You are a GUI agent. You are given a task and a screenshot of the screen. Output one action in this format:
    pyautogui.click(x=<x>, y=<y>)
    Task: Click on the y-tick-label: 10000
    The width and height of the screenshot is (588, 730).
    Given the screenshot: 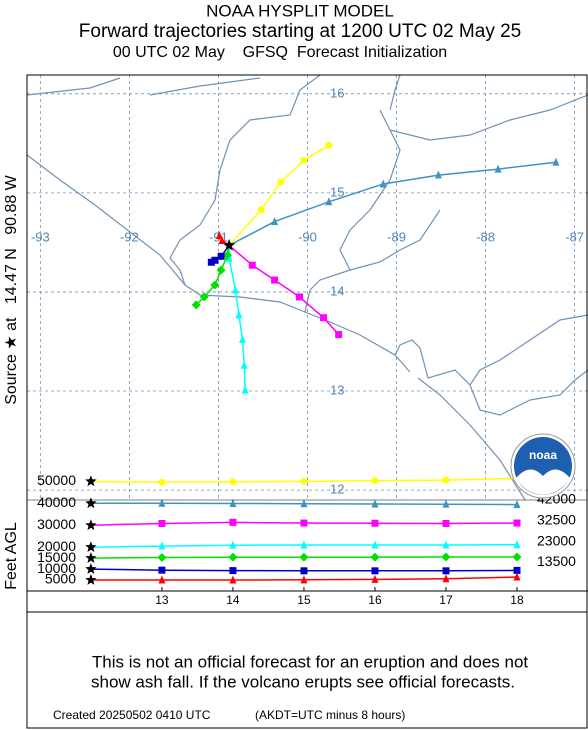 What is the action you would take?
    pyautogui.click(x=56, y=568)
    